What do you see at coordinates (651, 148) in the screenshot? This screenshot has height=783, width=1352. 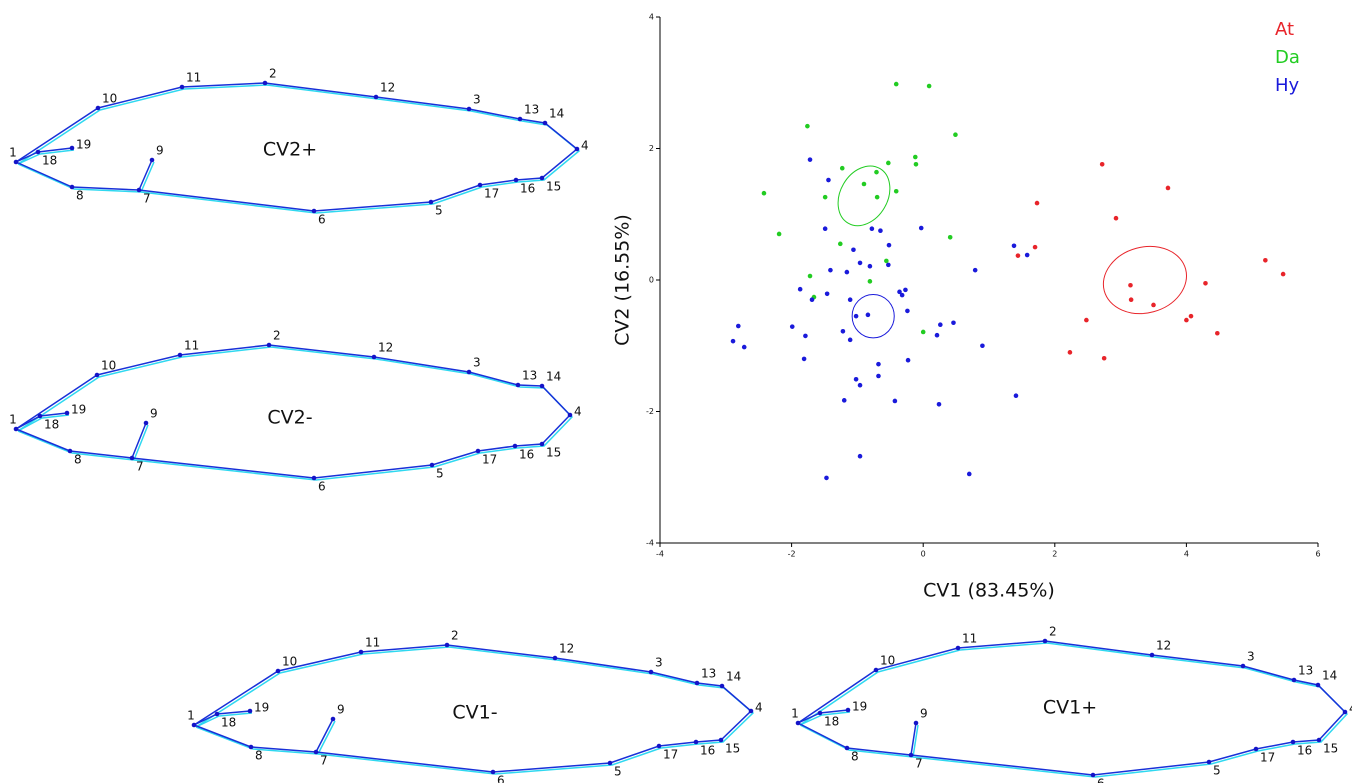 I see `y-tick-label: 2` at bounding box center [651, 148].